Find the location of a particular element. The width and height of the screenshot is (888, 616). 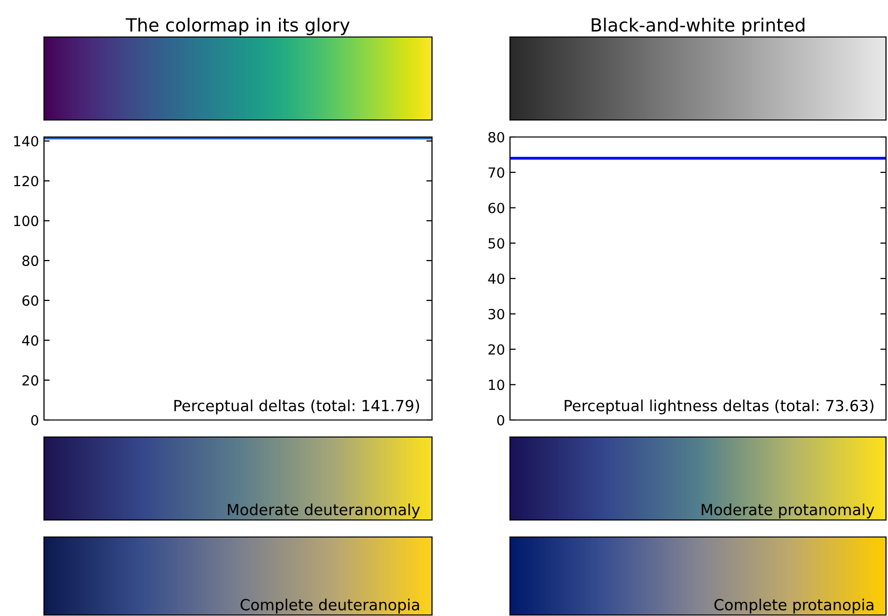

y-tick-label: 100 is located at coordinates (26, 221).